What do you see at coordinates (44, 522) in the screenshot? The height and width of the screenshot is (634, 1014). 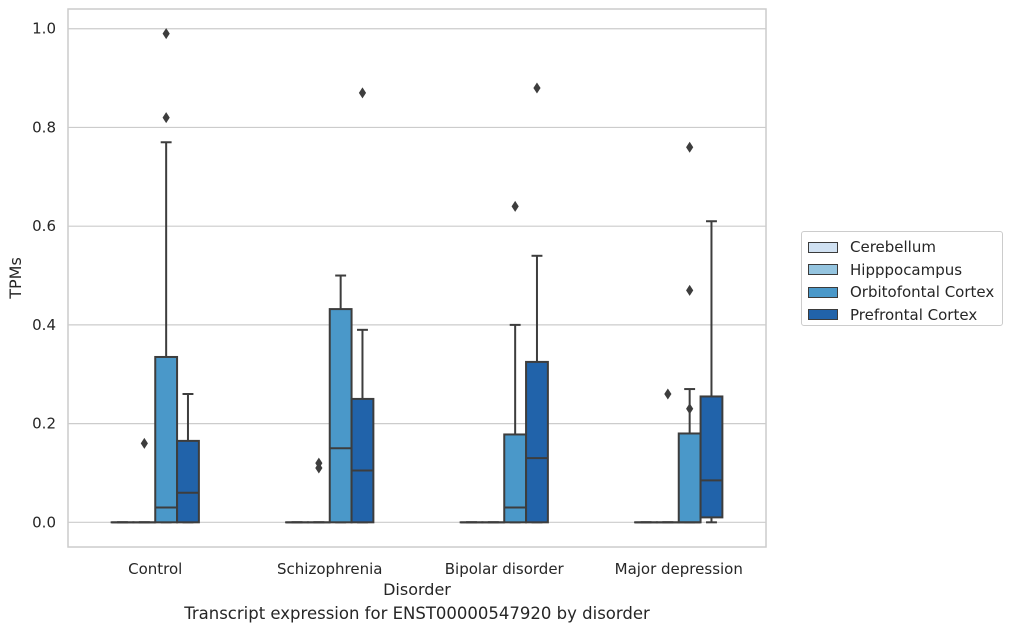 I see `y-tick-label: 0.0` at bounding box center [44, 522].